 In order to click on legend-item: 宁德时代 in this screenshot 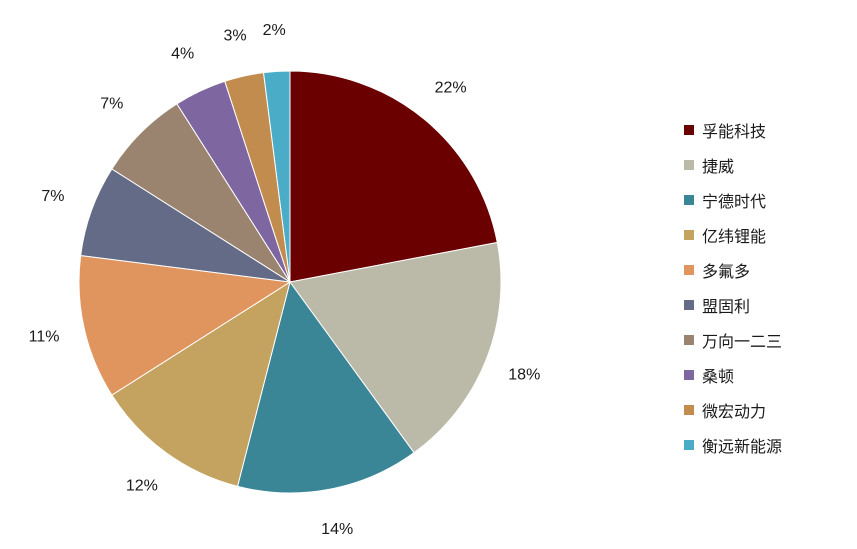, I will do `click(733, 199)`.